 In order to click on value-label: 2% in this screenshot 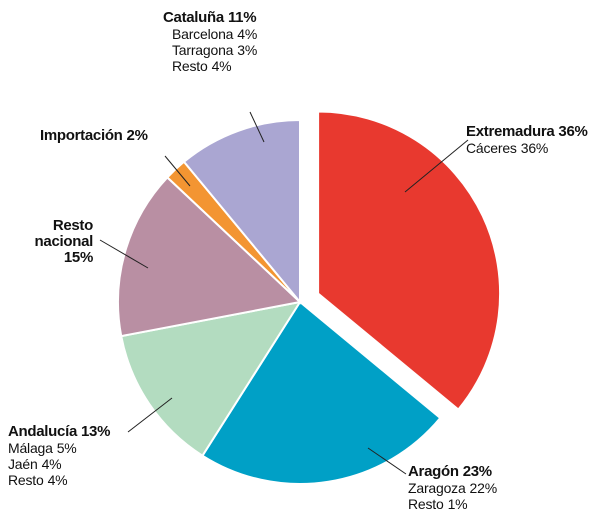, I will do `click(137, 135)`.